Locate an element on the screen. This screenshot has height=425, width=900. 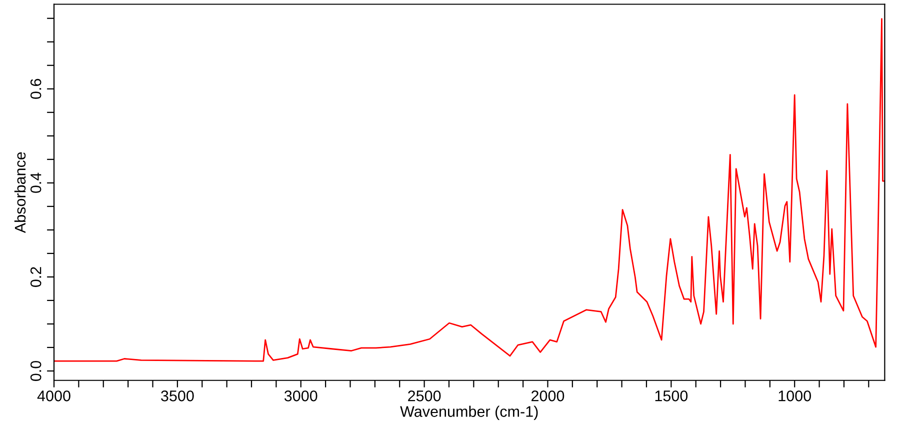
x-tick-label: 1000 is located at coordinates (794, 396).